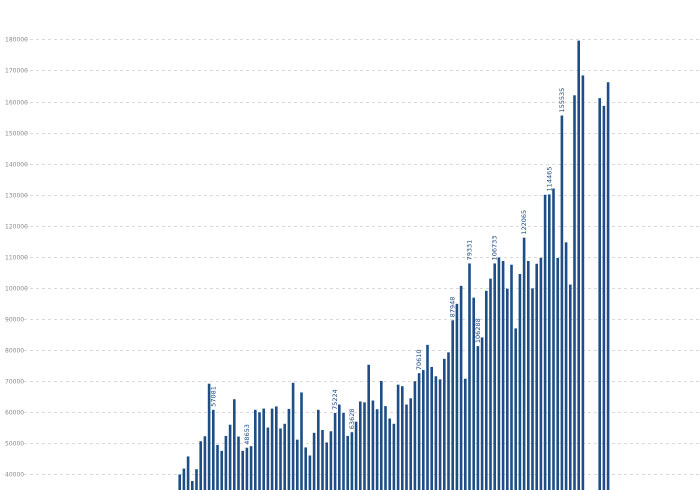 The width and height of the screenshot is (700, 490). Describe the element at coordinates (213, 396) in the screenshot. I see `data-label: 57081` at that location.